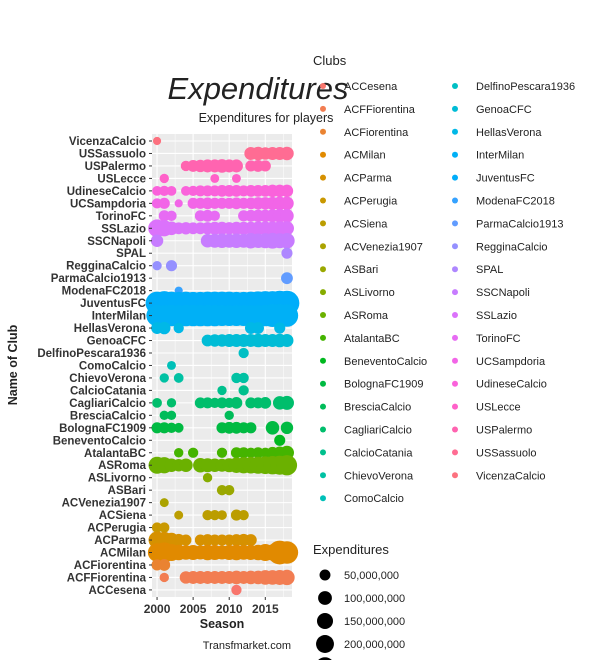 This screenshot has height=660, width=600. I want to click on y-tick-label: SPAL, so click(131, 254).